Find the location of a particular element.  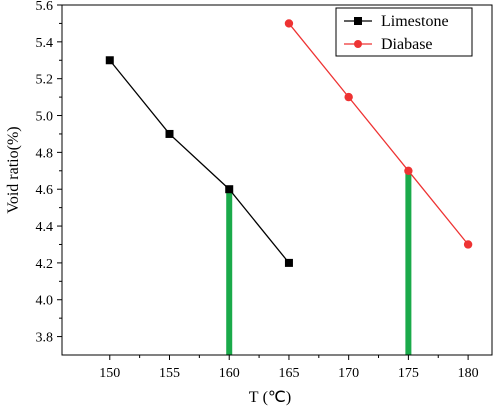

x-axis-title: T (℃) is located at coordinates (270, 397).